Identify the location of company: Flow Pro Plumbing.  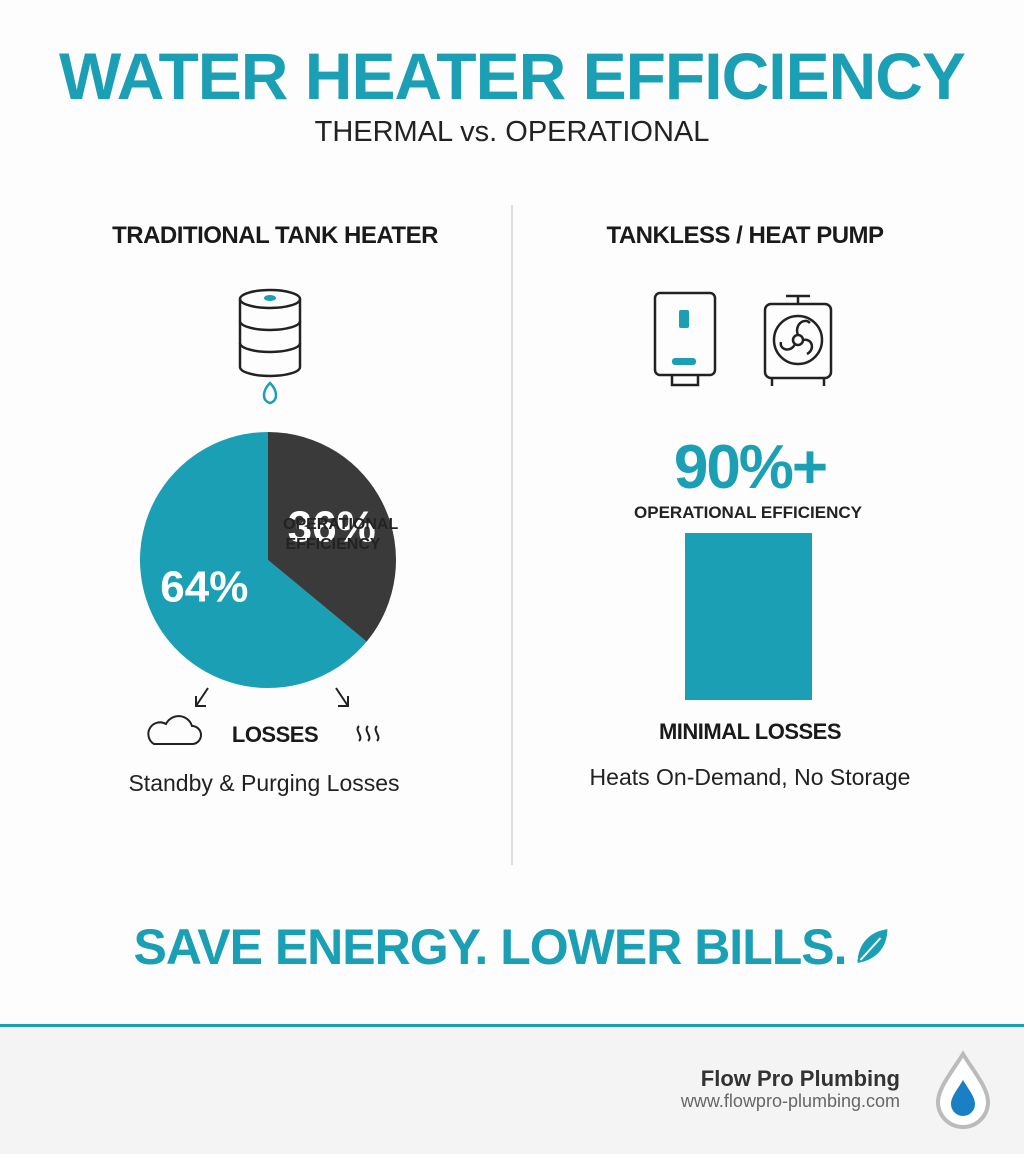
(800, 1078).